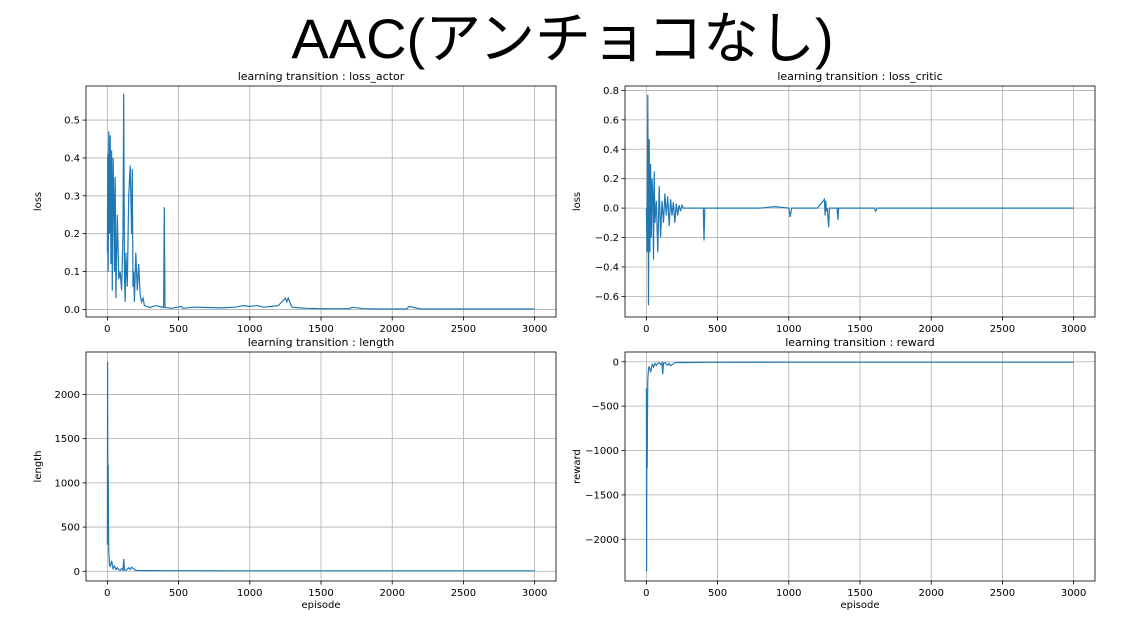  Describe the element at coordinates (607, 267) in the screenshot. I see `y-tick-label: −0.4` at that location.